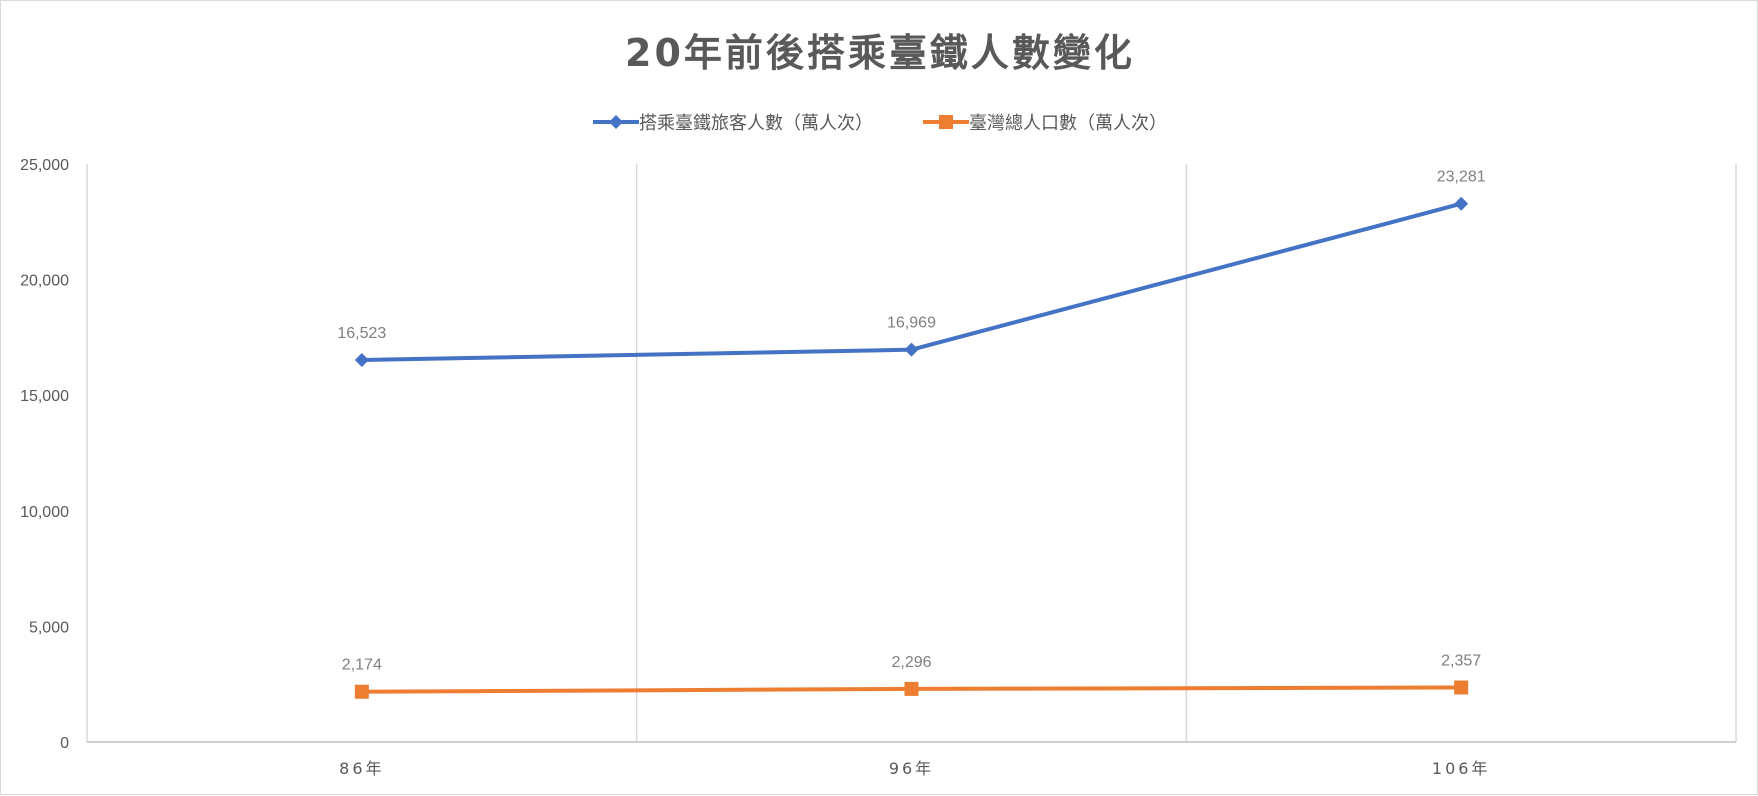  What do you see at coordinates (911, 662) in the screenshot?
I see `data-label: 2,296` at bounding box center [911, 662].